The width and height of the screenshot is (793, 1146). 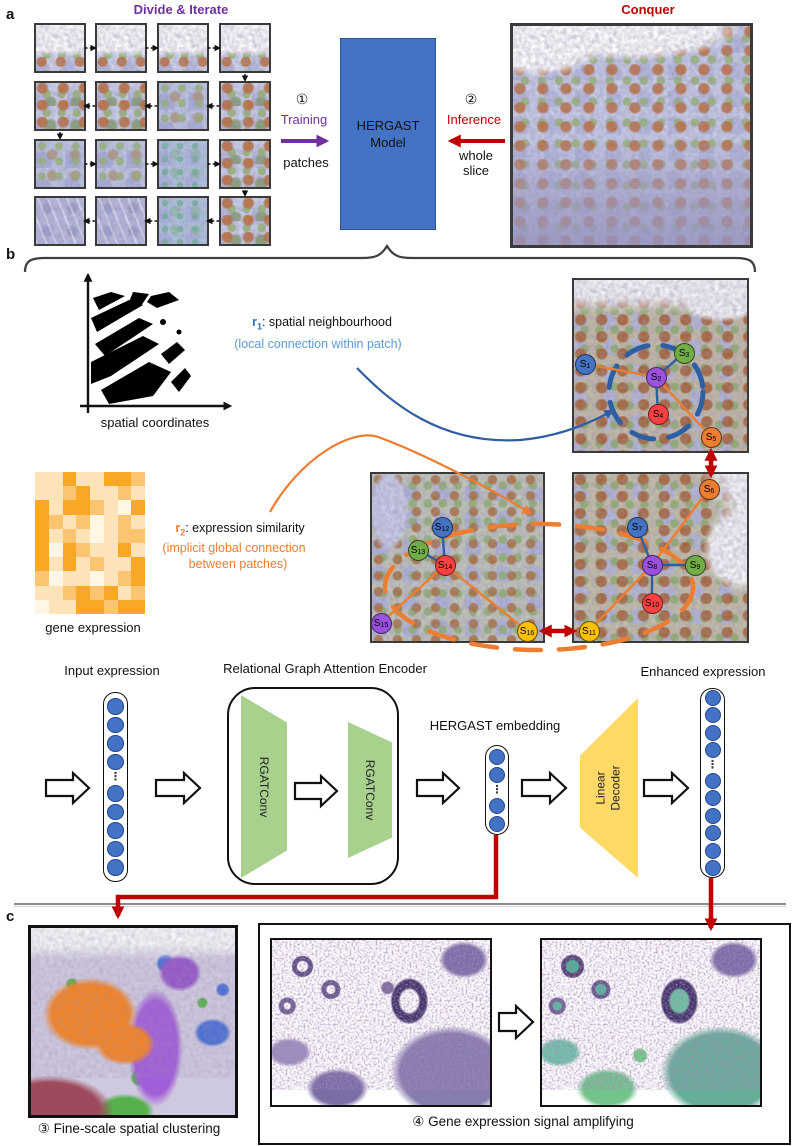 I want to click on divide-iterate-title: Divide & Iterate, so click(x=181, y=9).